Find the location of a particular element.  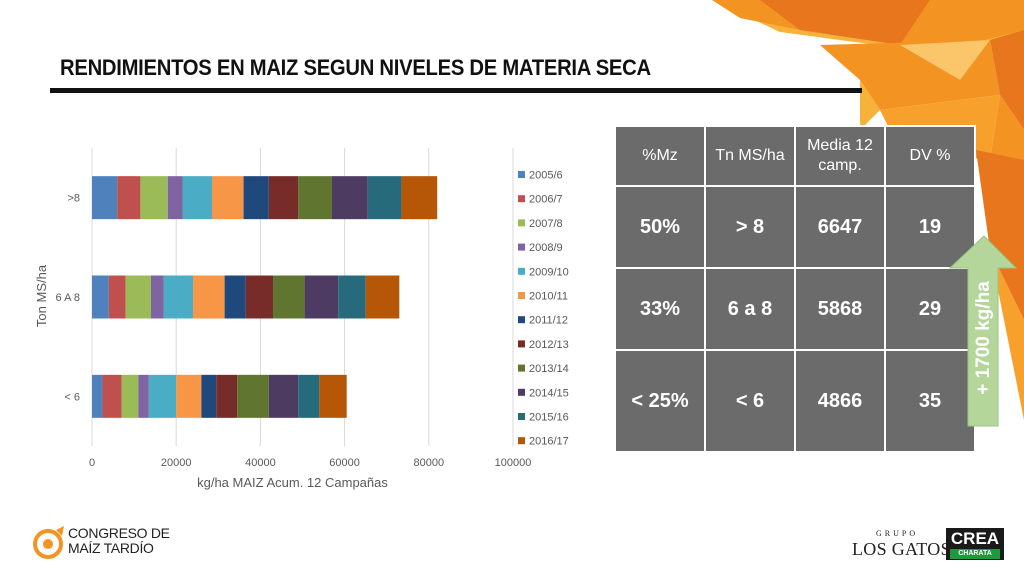

table-header: Tn MS/ha is located at coordinates (750, 156).